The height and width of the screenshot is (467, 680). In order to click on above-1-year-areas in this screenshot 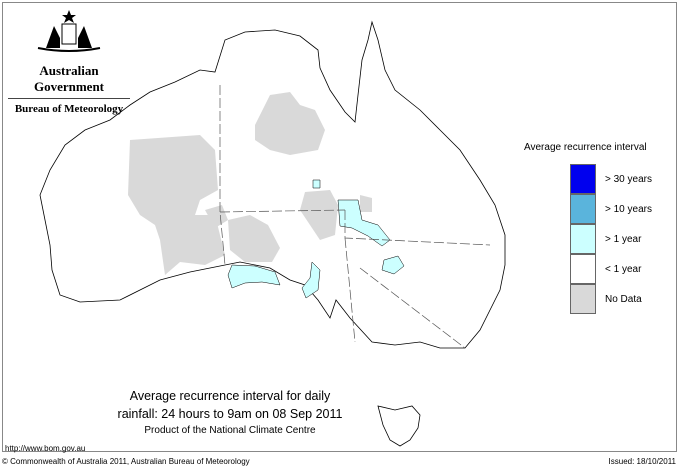, I will do `click(316, 239)`.